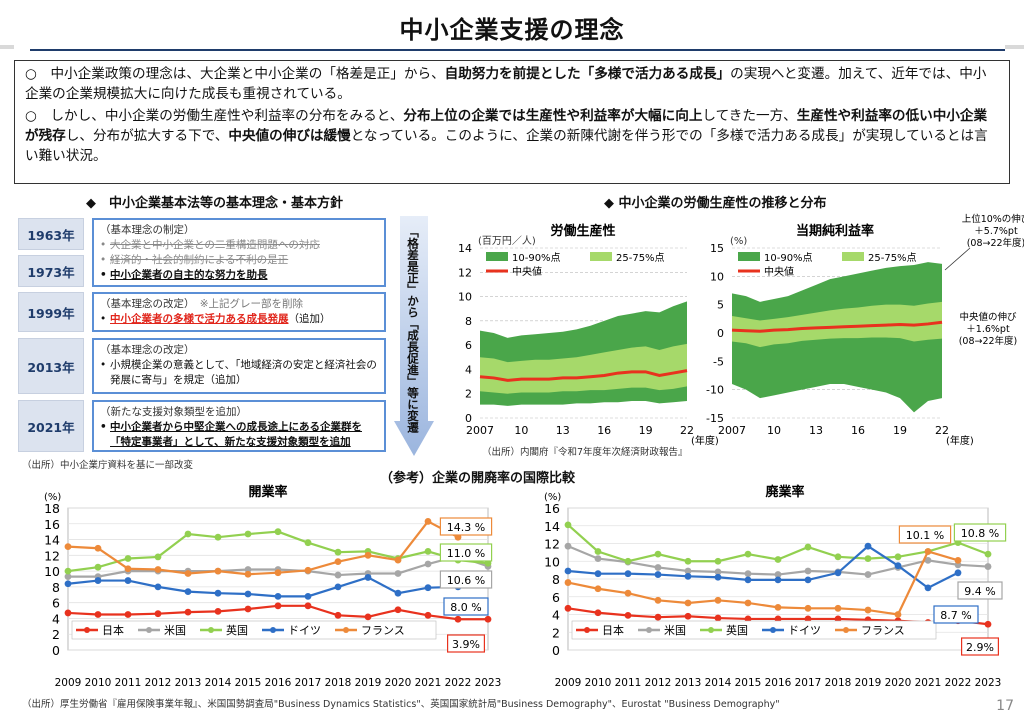  Describe the element at coordinates (993, 219) in the screenshot. I see `annotation-top-line: 上位10%の伸び` at that location.